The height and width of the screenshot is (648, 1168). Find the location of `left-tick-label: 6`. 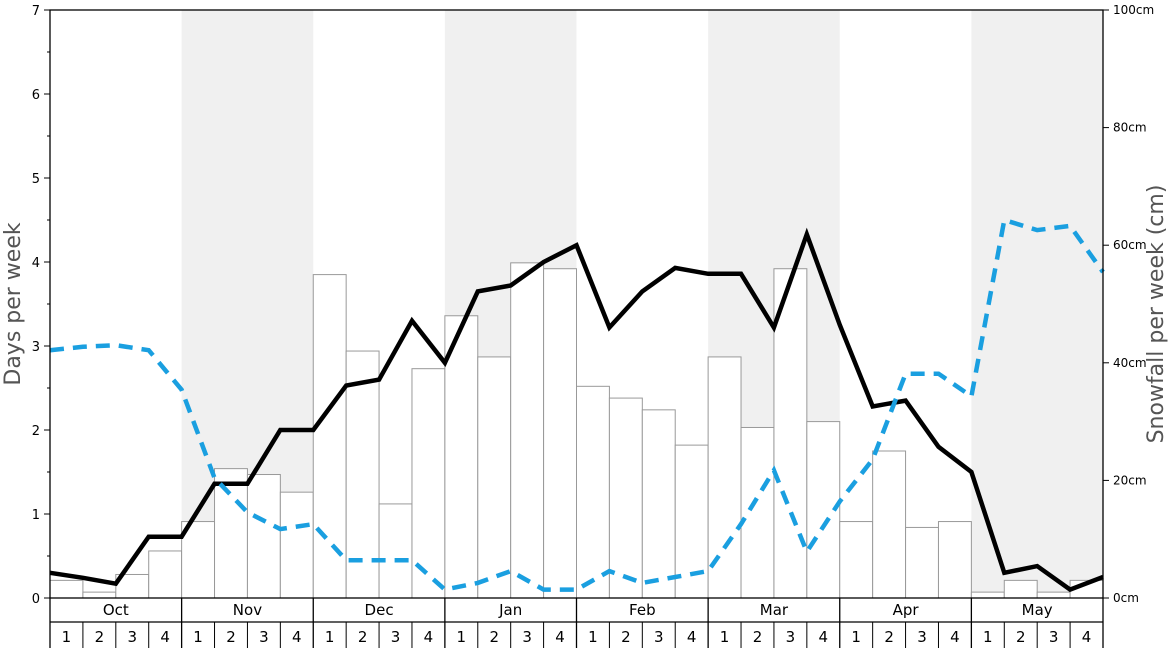

left-tick-label: 6 is located at coordinates (36, 95).